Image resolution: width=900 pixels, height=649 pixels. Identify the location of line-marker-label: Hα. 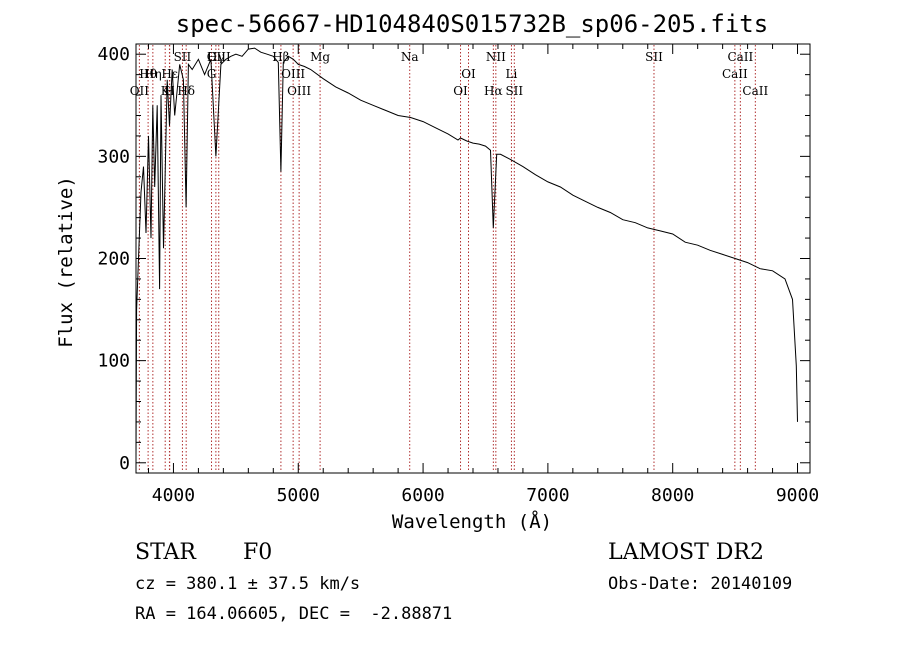
(493, 91).